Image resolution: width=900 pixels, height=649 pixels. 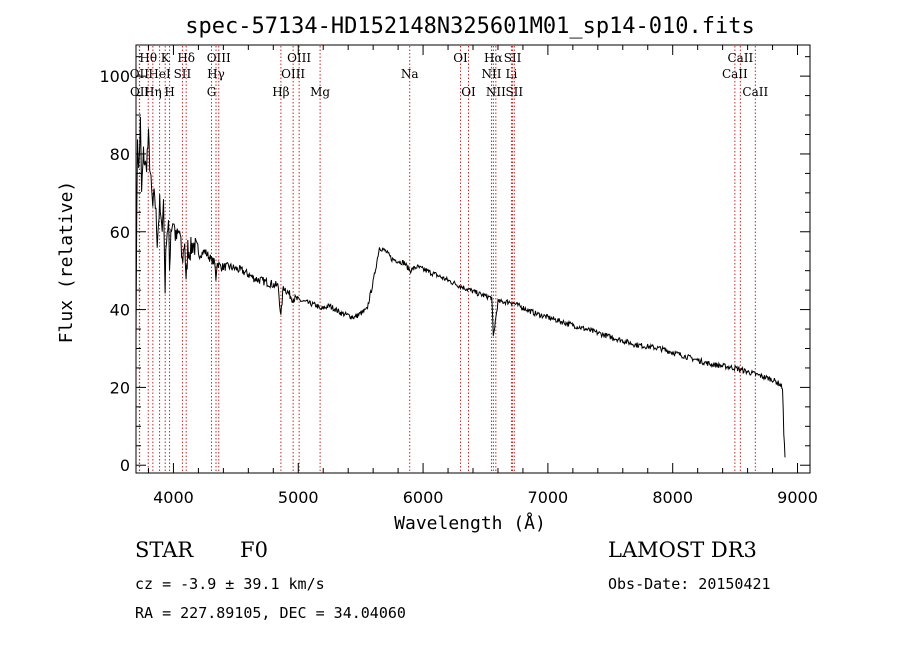 What do you see at coordinates (148, 58) in the screenshot?
I see `line-label: Hθ` at bounding box center [148, 58].